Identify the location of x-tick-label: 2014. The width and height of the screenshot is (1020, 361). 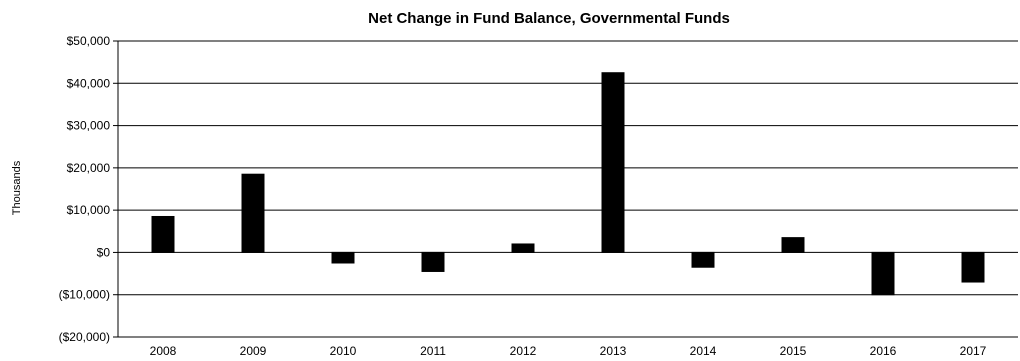
(703, 351).